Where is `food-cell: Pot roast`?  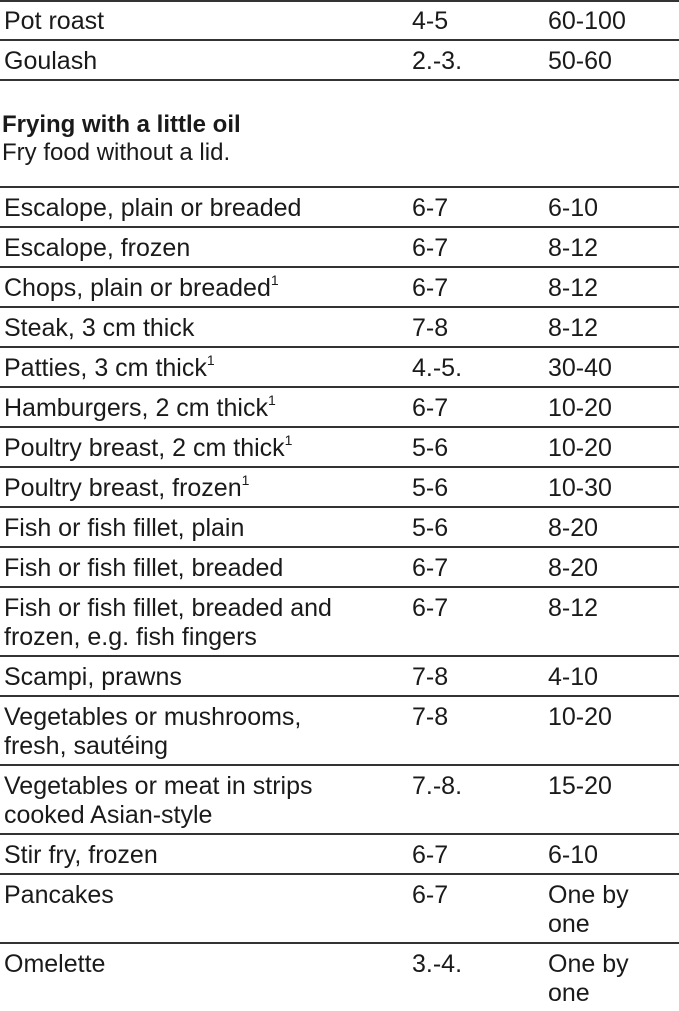 food-cell: Pot roast is located at coordinates (203, 20).